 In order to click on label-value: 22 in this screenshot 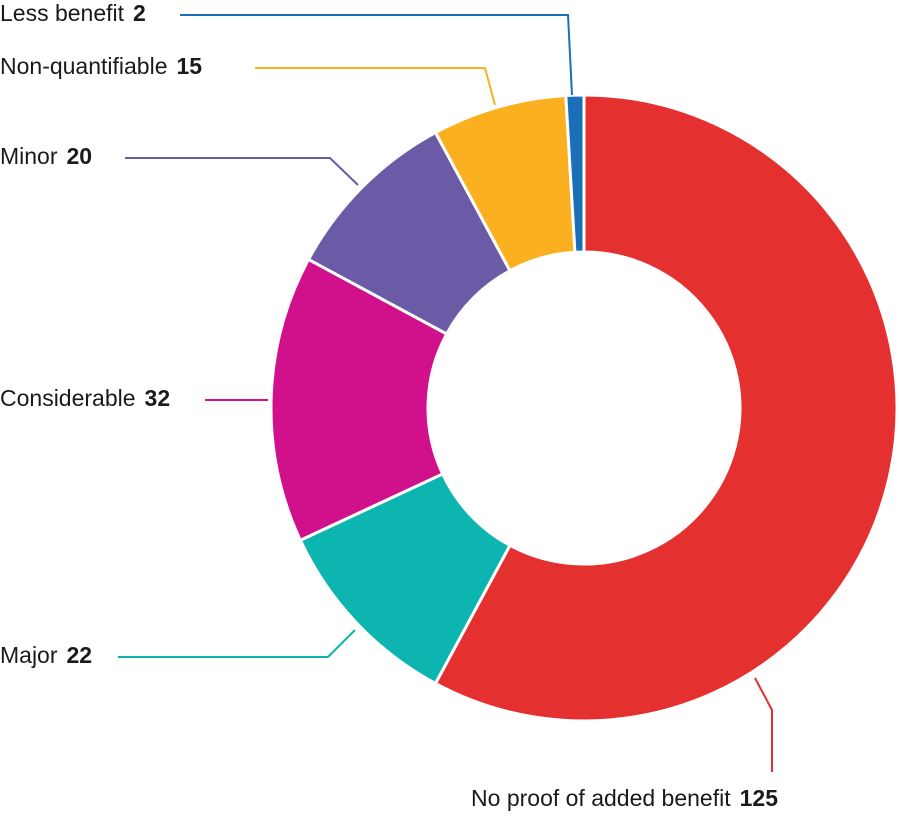, I will do `click(80, 655)`.